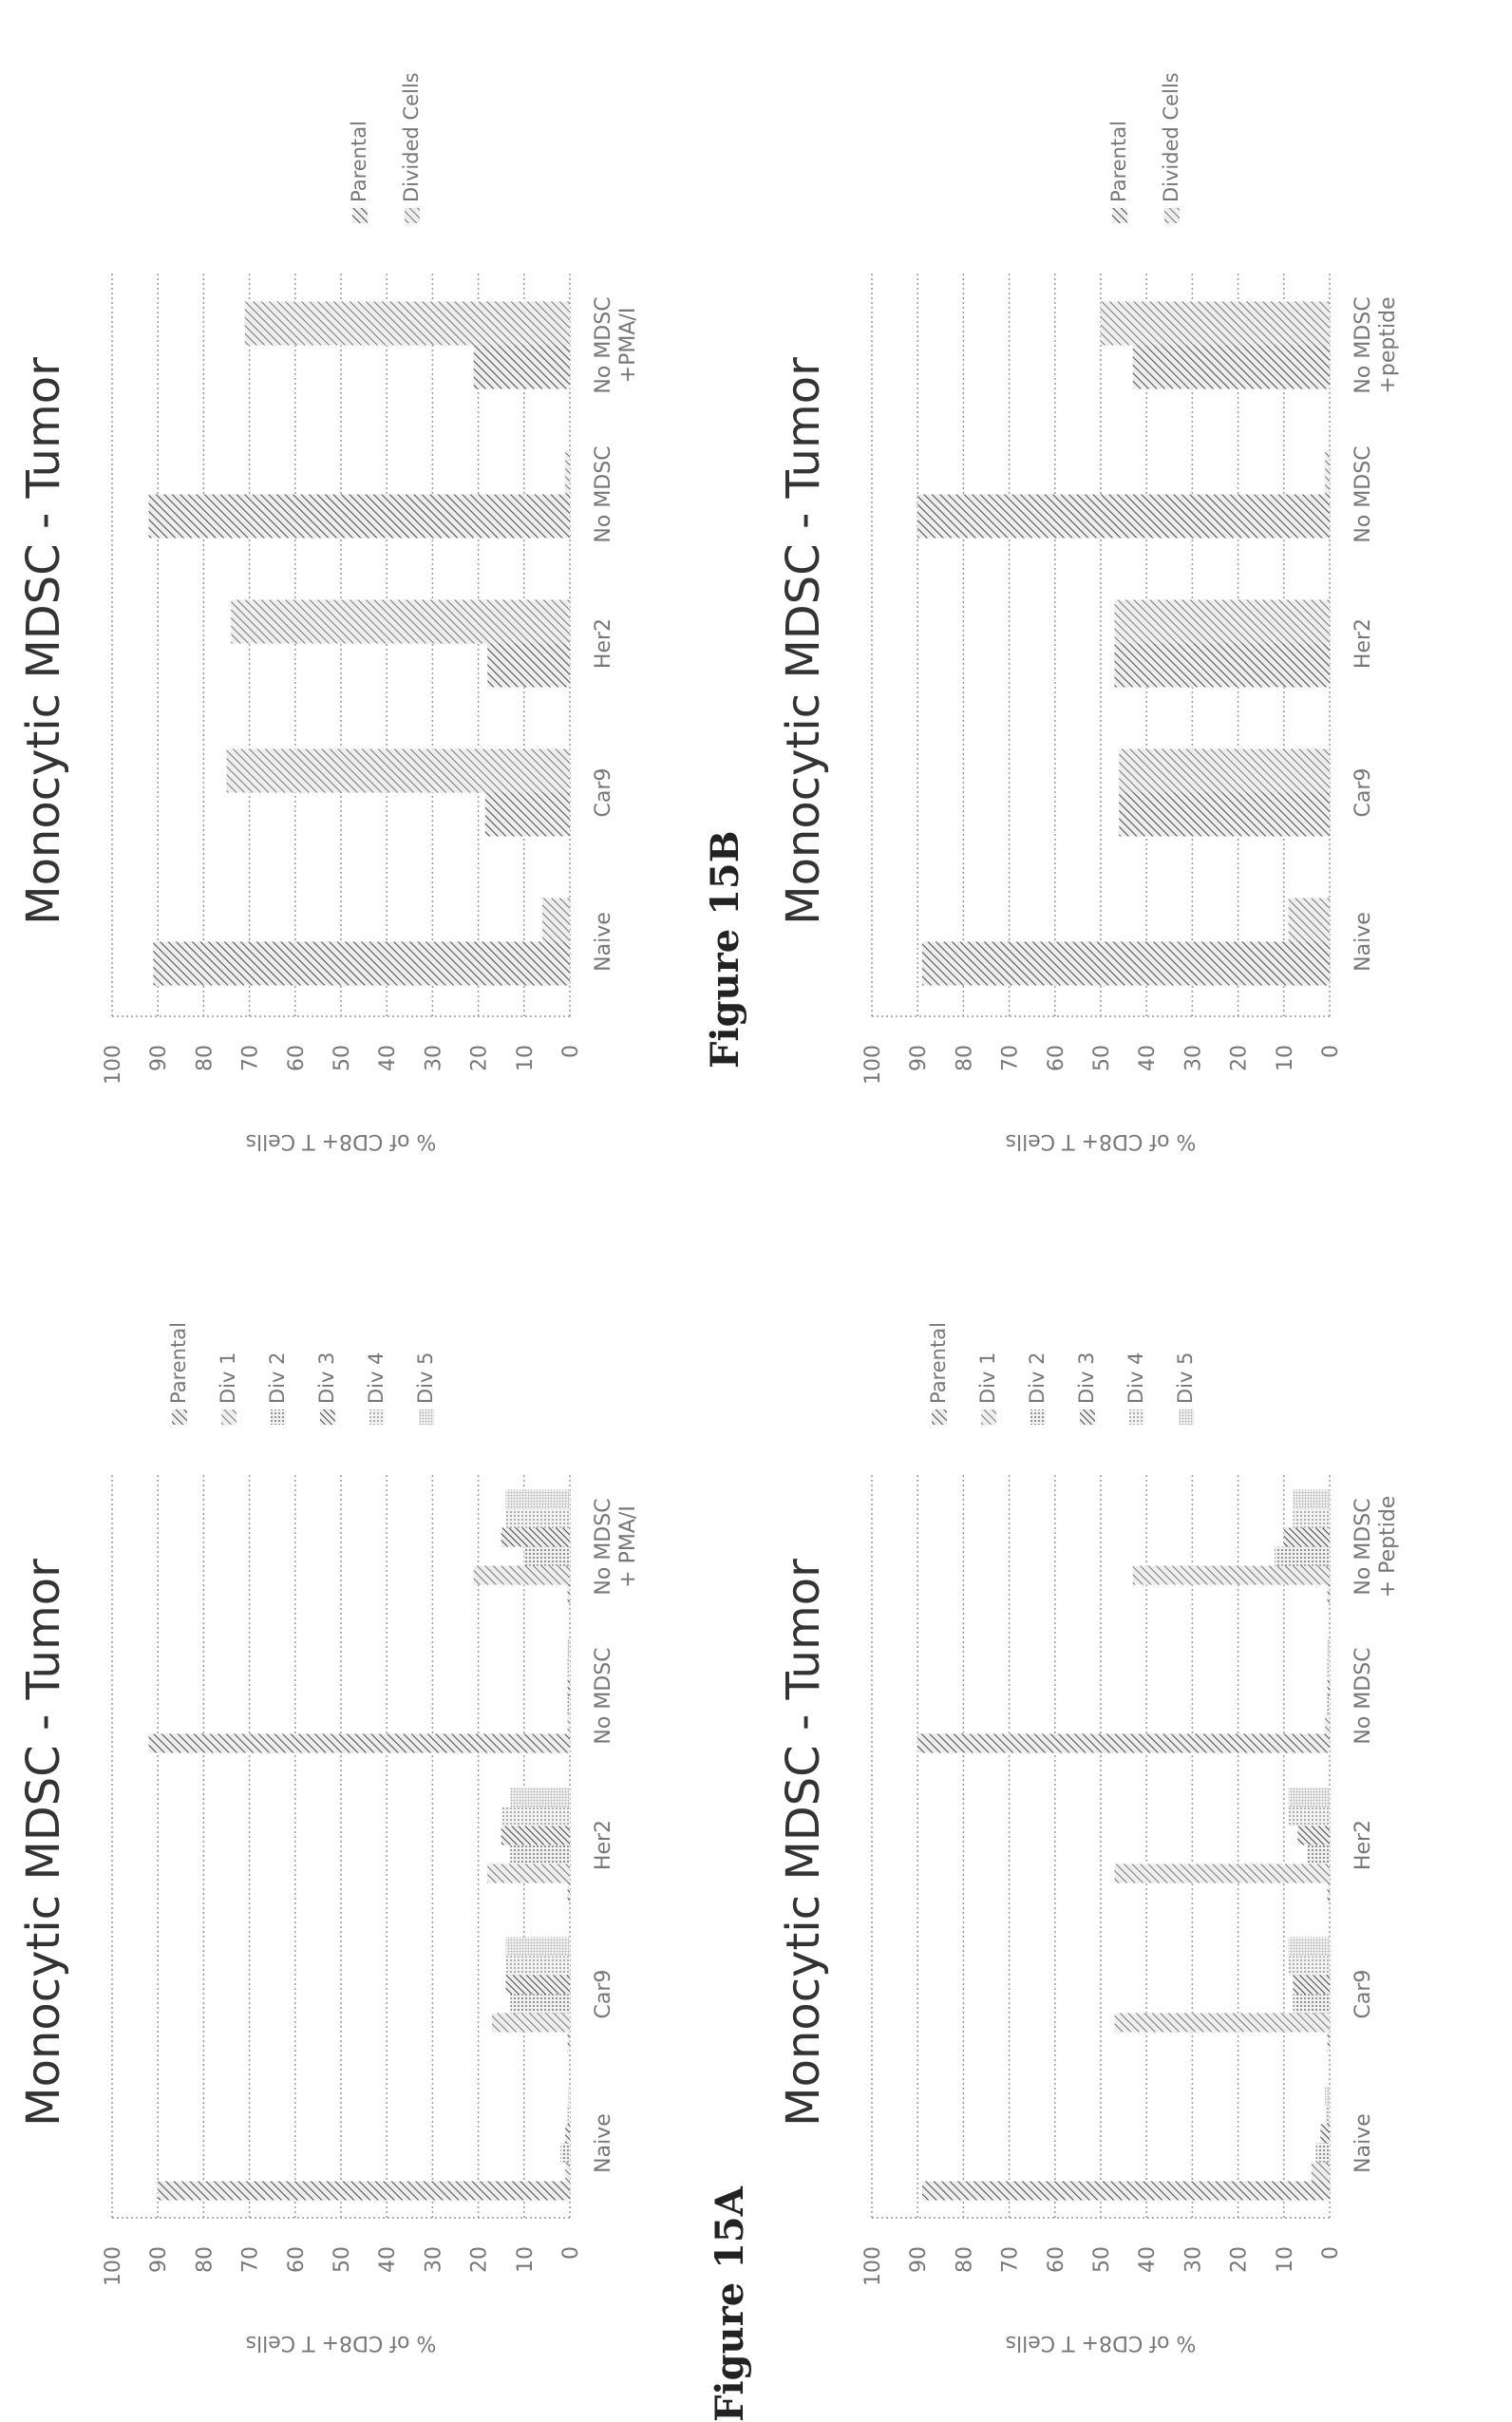  What do you see at coordinates (965, 1058) in the screenshot?
I see `y-tick-label: 80` at bounding box center [965, 1058].